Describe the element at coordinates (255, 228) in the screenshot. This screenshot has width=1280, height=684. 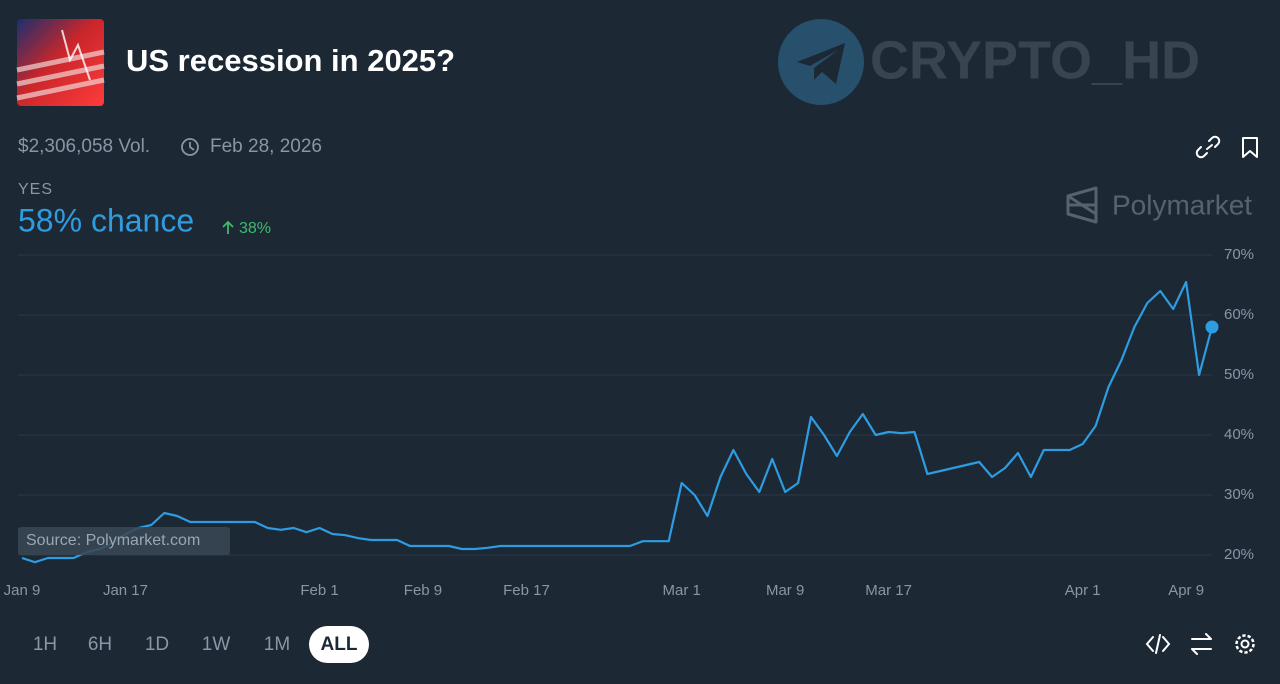
I see `outcome-change: 38%` at that location.